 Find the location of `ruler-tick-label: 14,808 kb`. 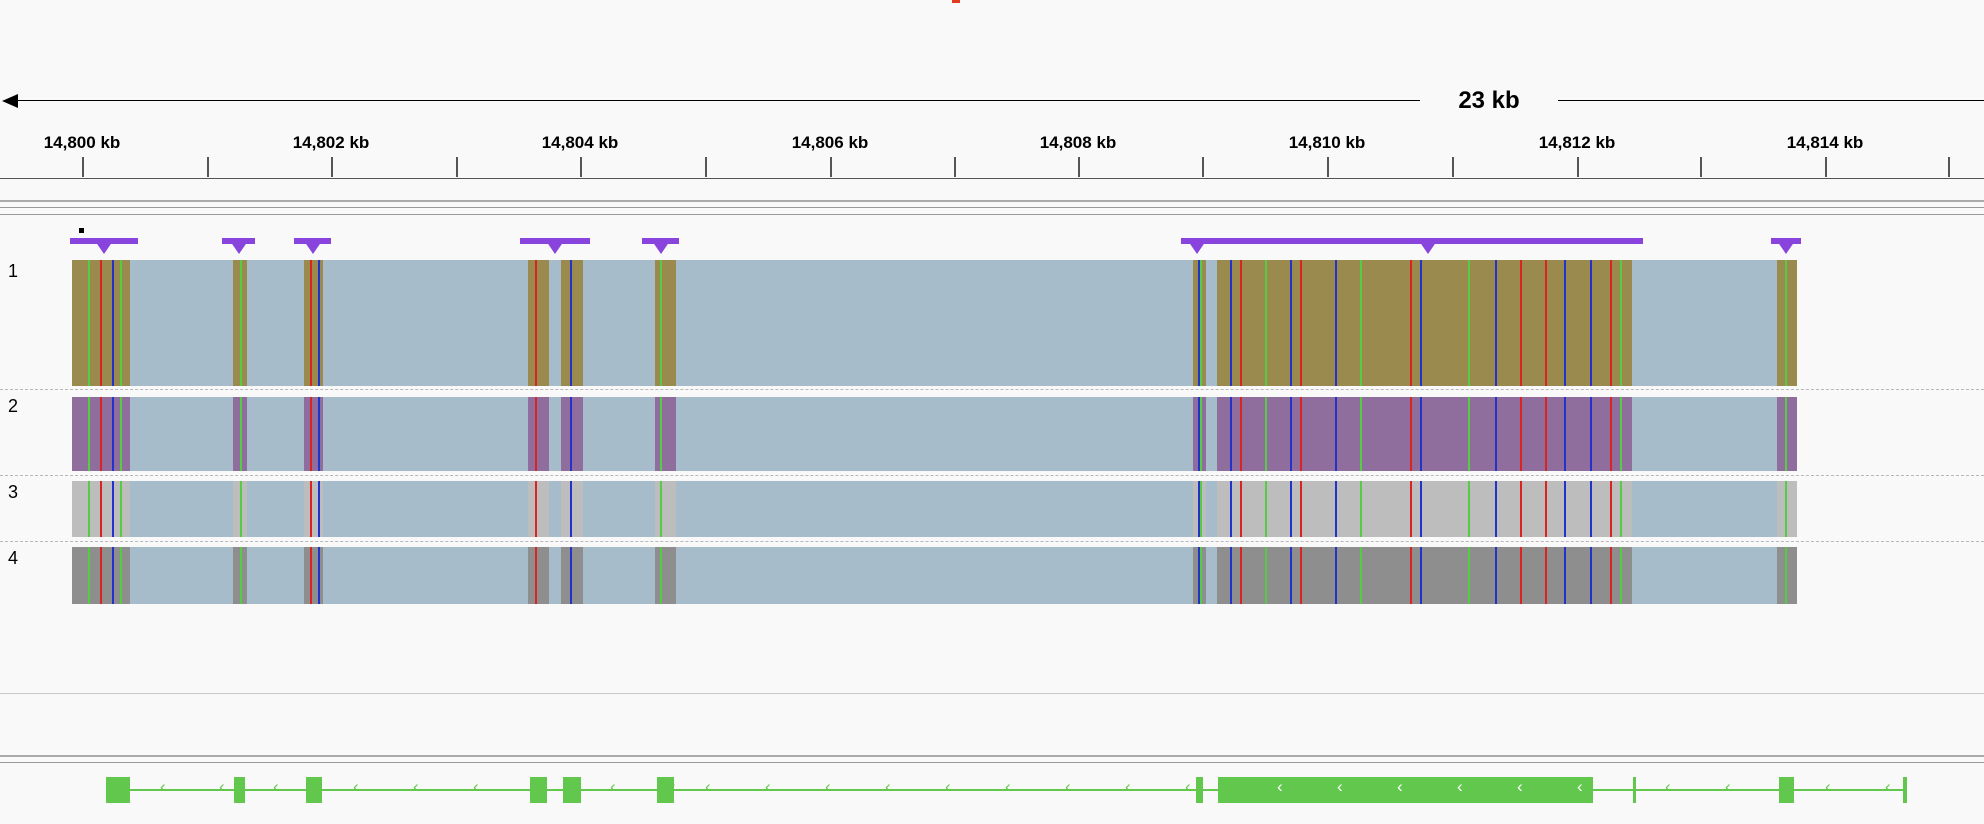

ruler-tick-label: 14,808 kb is located at coordinates (1078, 142).